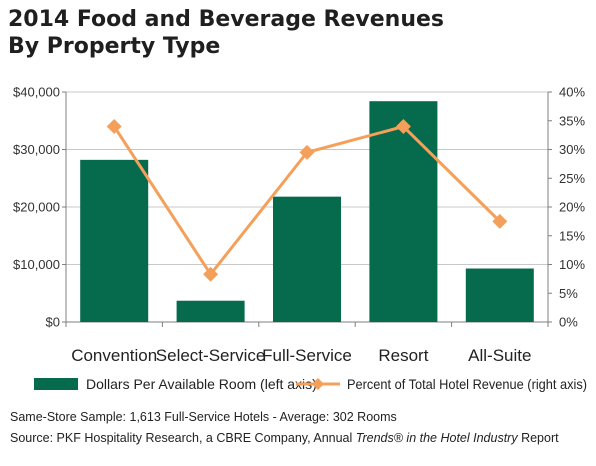  Describe the element at coordinates (572, 120) in the screenshot. I see `right-tick-label: 35%` at that location.